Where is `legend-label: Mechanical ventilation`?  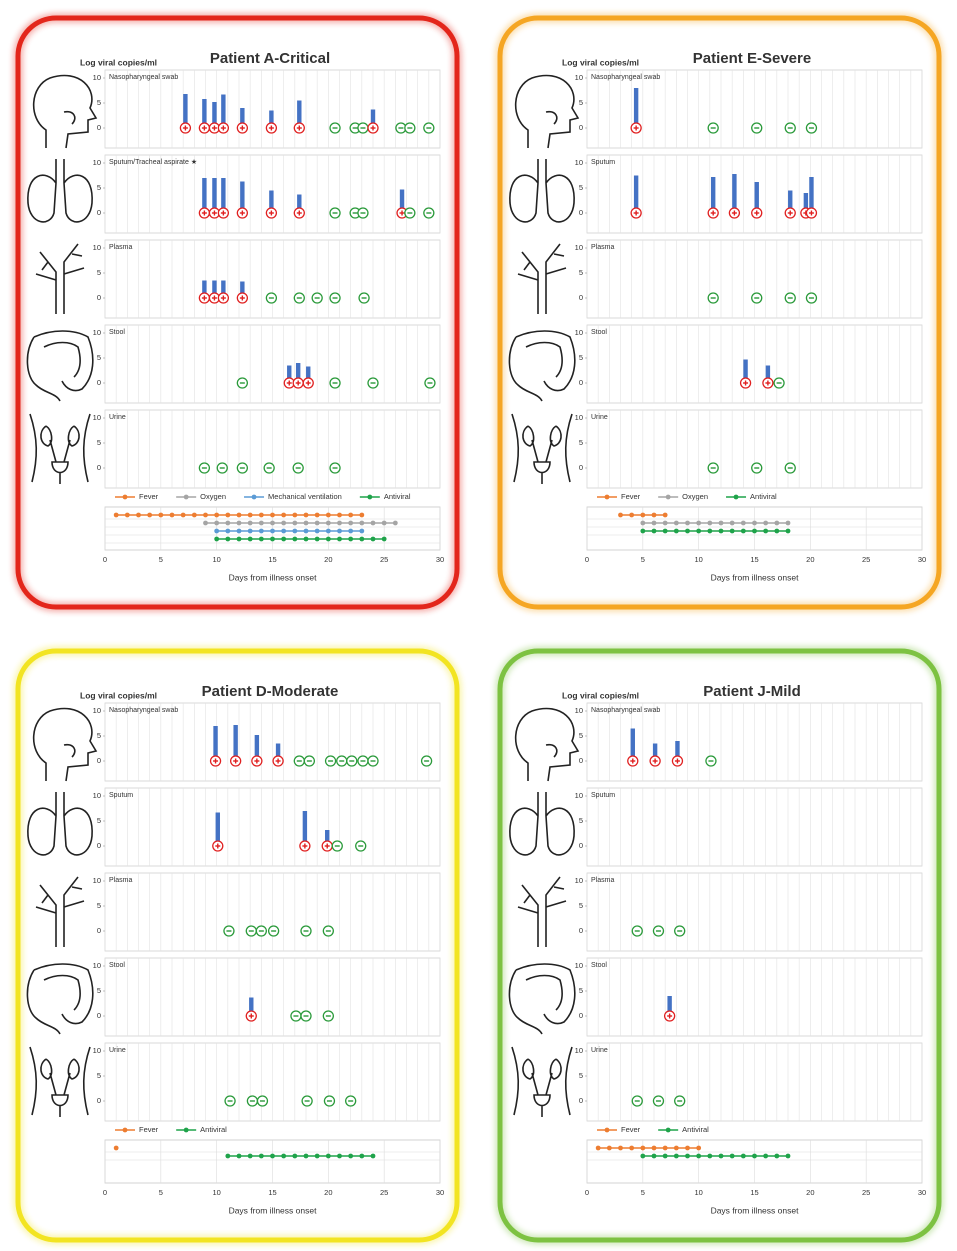 legend-label: Mechanical ventilation is located at coordinates (305, 496).